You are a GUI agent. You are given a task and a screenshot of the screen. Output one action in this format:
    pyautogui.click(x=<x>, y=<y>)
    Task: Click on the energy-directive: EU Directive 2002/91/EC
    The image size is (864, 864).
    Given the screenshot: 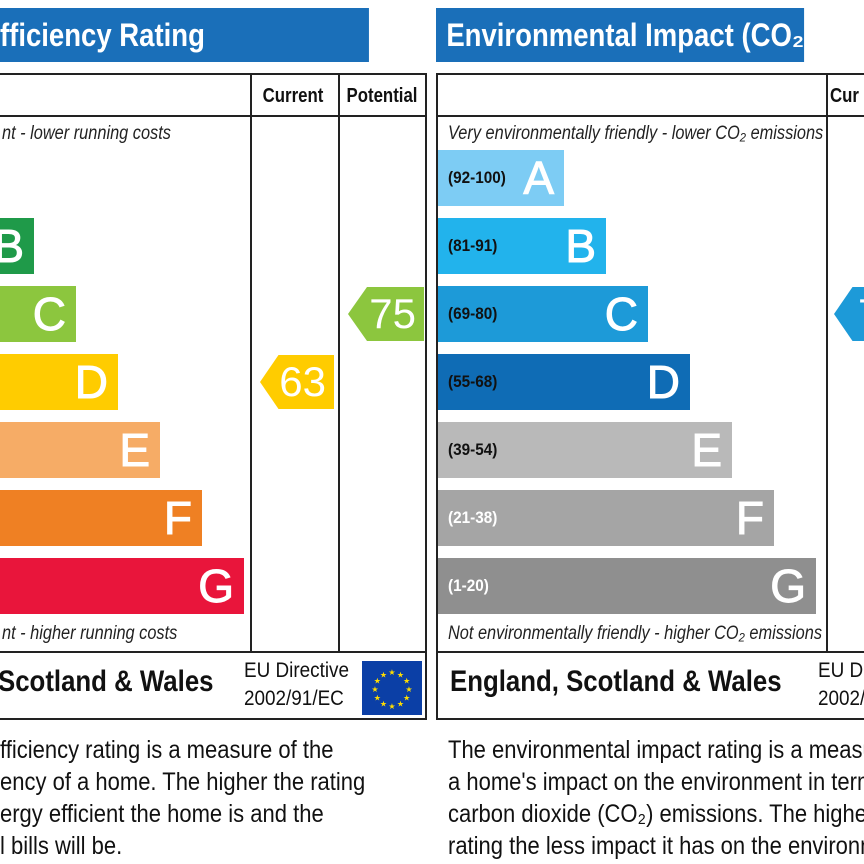 What is the action you would take?
    pyautogui.click(x=296, y=685)
    